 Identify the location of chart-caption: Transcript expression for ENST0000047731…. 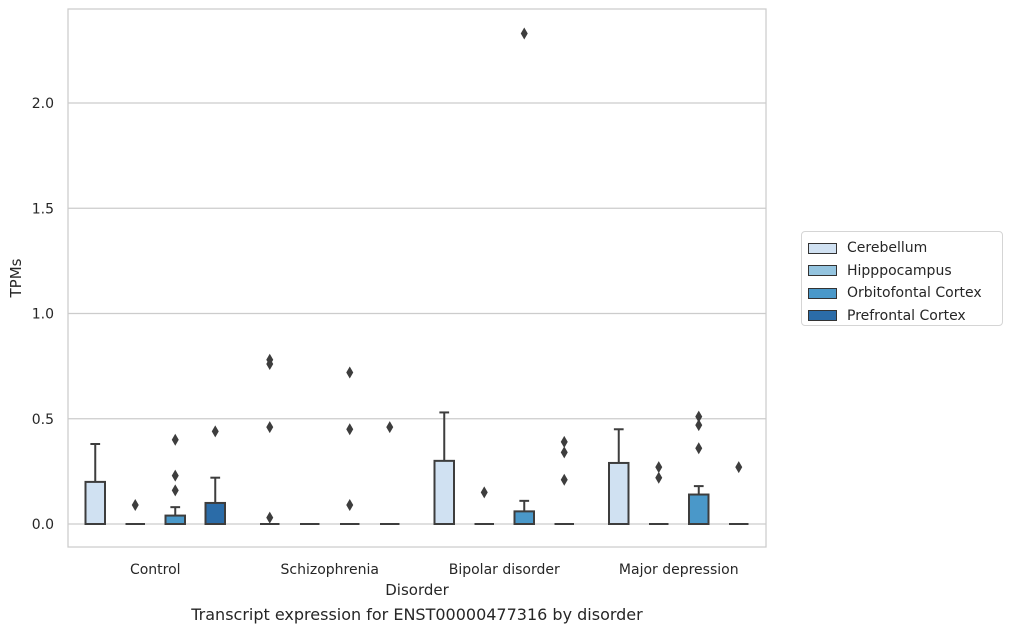
(417, 614).